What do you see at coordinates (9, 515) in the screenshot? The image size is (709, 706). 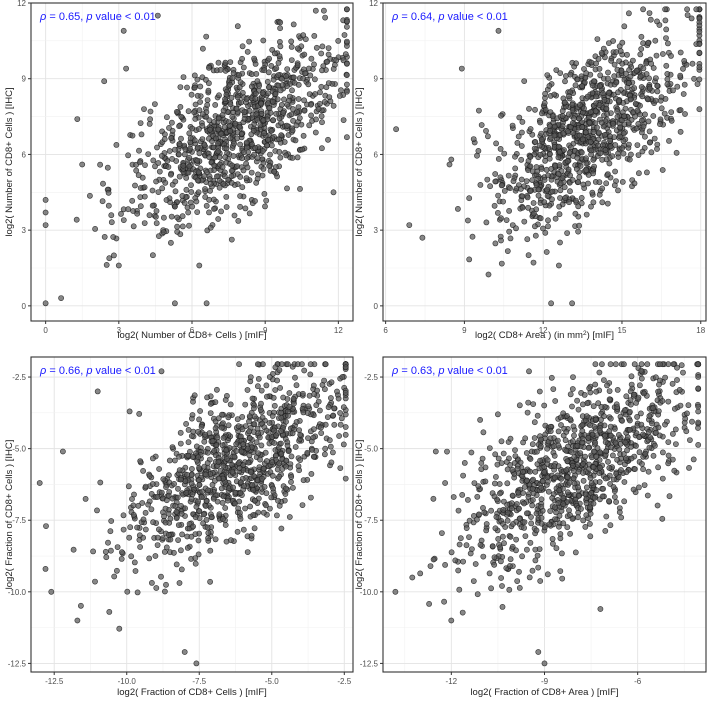 I see `y-axis-title: log2( Fraction of CD8+ Cells ) [IHC]` at bounding box center [9, 515].